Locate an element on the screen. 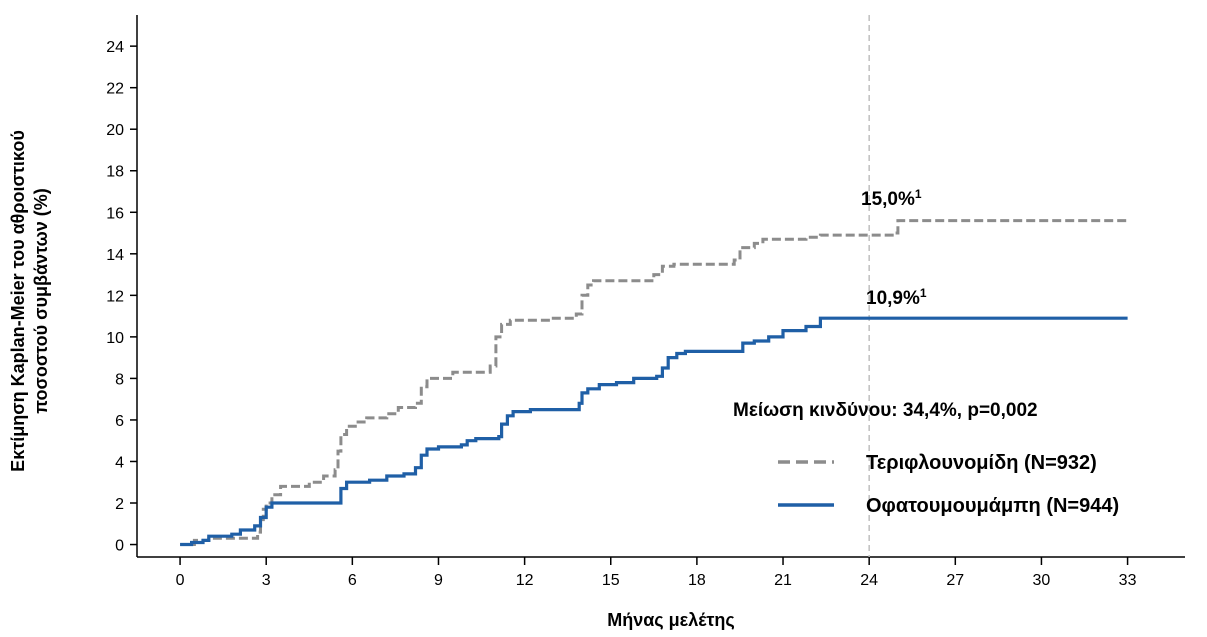  x-tick-label: 12 is located at coordinates (525, 580).